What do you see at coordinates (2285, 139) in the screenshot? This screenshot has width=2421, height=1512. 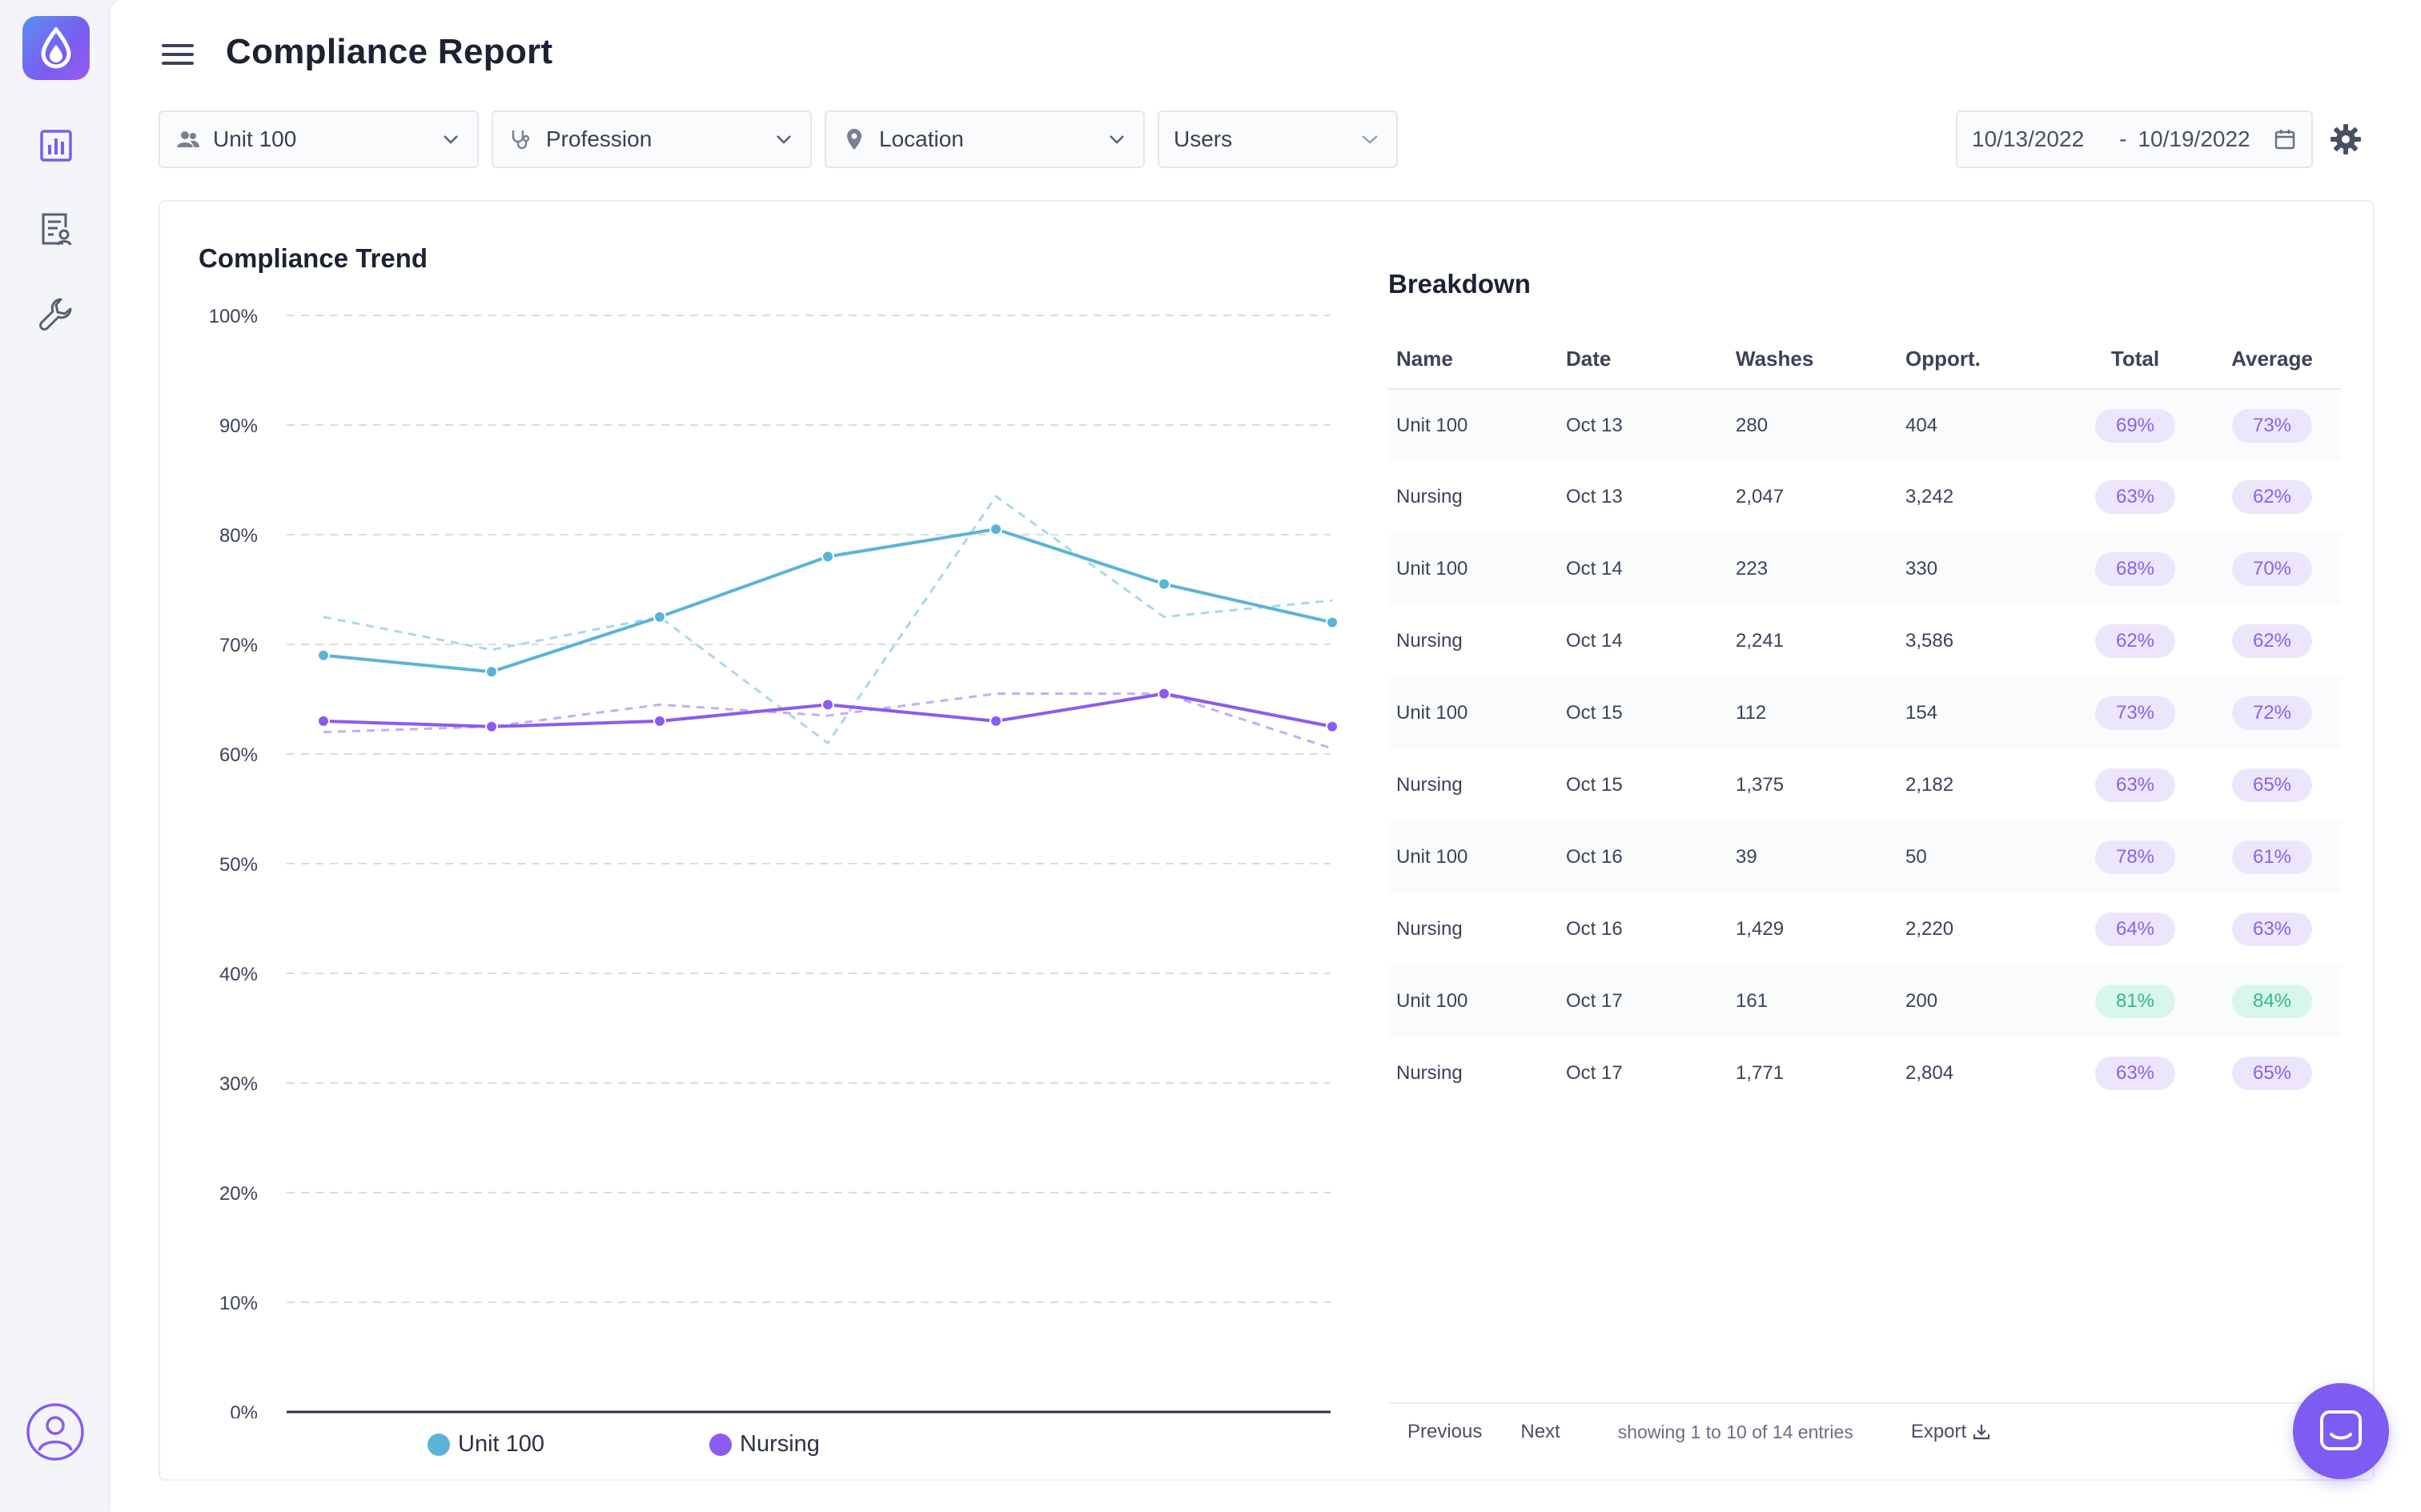 I see `calendar-icon` at bounding box center [2285, 139].